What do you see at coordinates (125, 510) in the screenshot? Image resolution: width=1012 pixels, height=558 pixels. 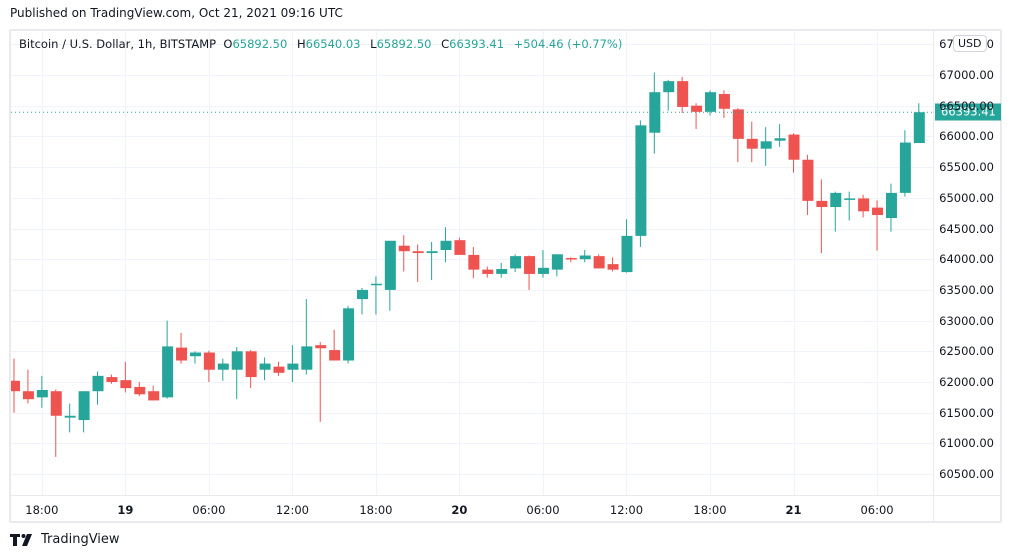 I see `time-tick-label: 19` at bounding box center [125, 510].